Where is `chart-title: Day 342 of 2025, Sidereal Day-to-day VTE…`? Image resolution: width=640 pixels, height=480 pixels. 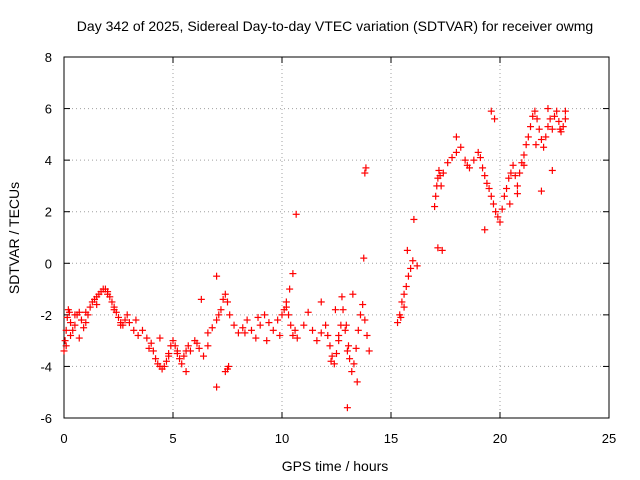
chart-title: Day 342 of 2025, Sidereal Day-to-day VTE… is located at coordinates (335, 26).